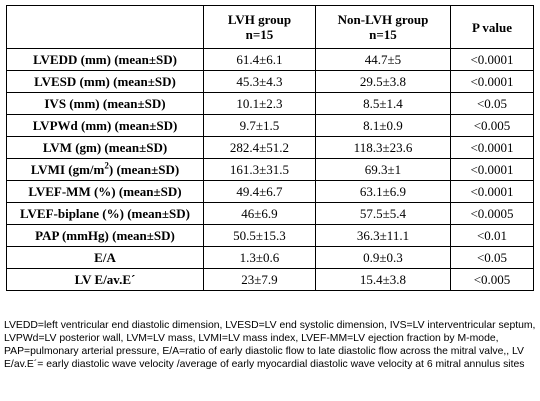  Describe the element at coordinates (383, 213) in the screenshot. I see `non-lvh-value: 57.5±5.4` at that location.